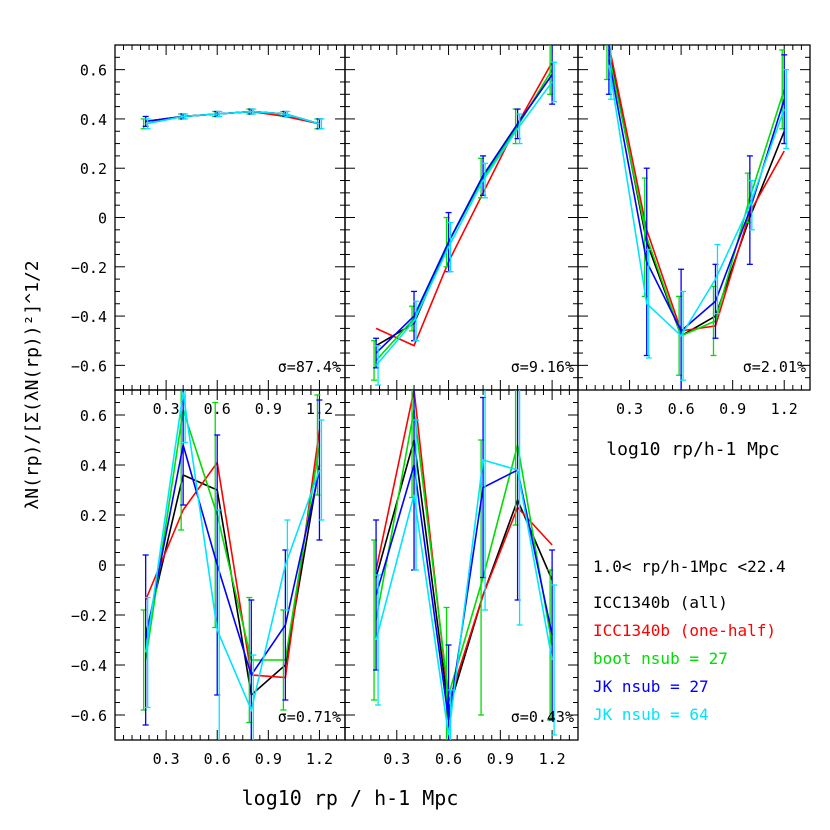 The height and width of the screenshot is (830, 830). What do you see at coordinates (651, 686) in the screenshot?
I see `legend-entry-jk27: JK nsub = 27` at bounding box center [651, 686].